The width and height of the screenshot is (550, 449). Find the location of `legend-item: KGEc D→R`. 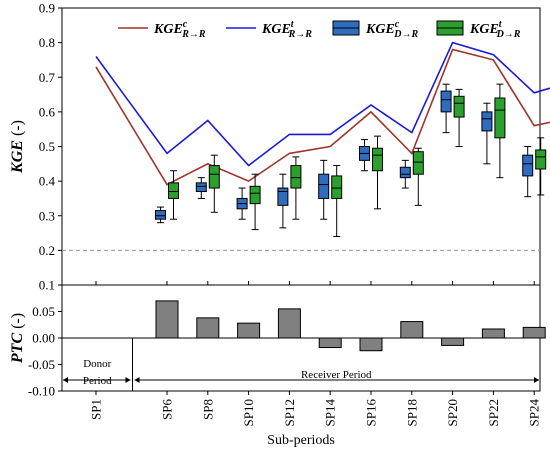

legend-item: KGEc D→R is located at coordinates (375, 29).